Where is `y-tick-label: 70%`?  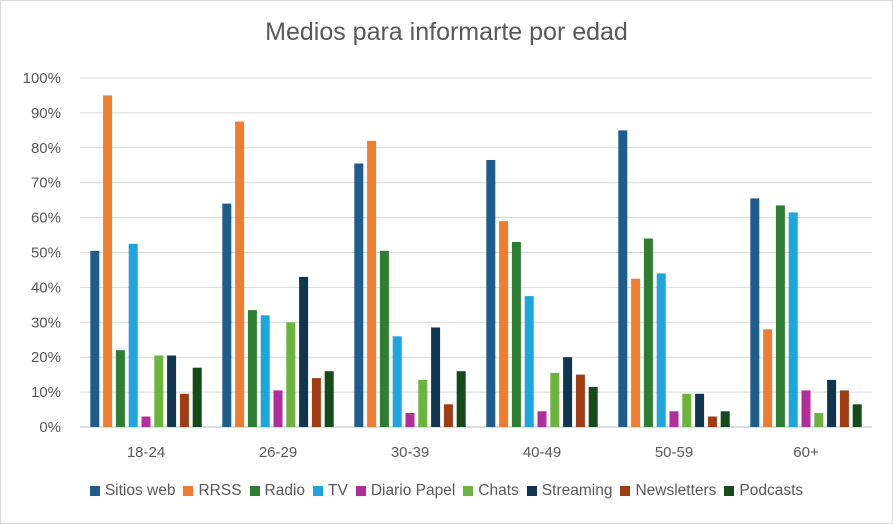 y-tick-label: 70% is located at coordinates (46, 183).